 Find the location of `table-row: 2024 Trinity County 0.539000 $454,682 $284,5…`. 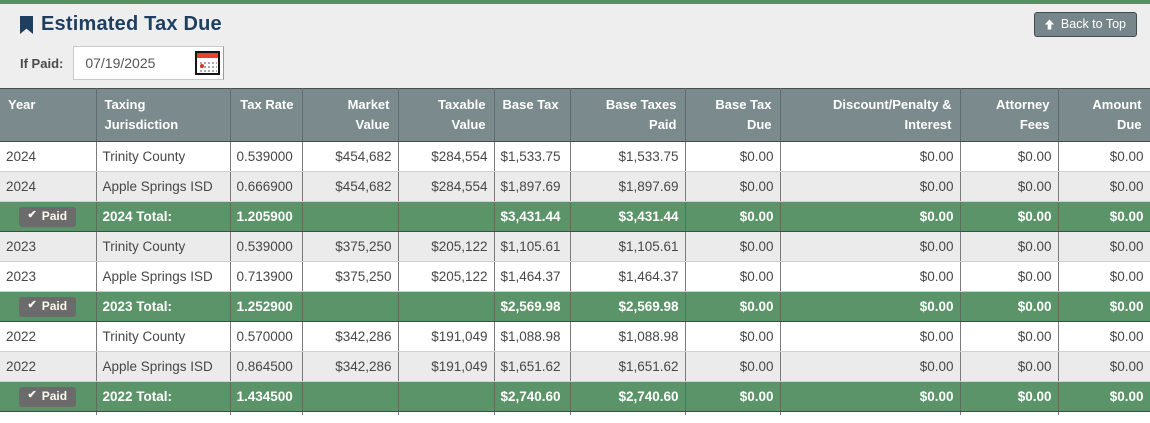

table-row: 2024 Trinity County 0.539000 $454,682 $284,5… is located at coordinates (575, 156).